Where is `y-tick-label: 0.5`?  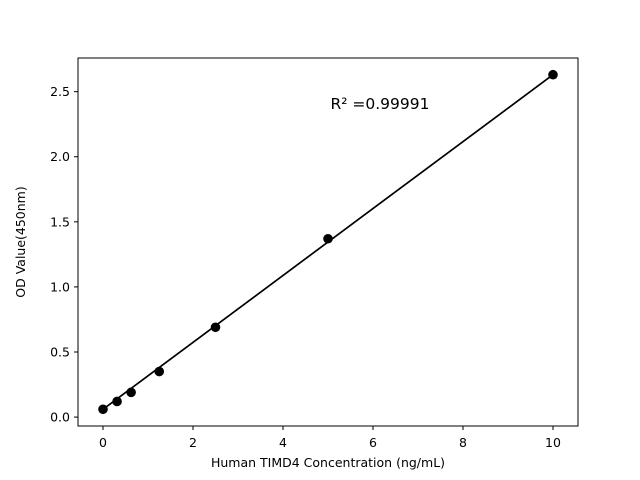 y-tick-label: 0.5 is located at coordinates (60, 351).